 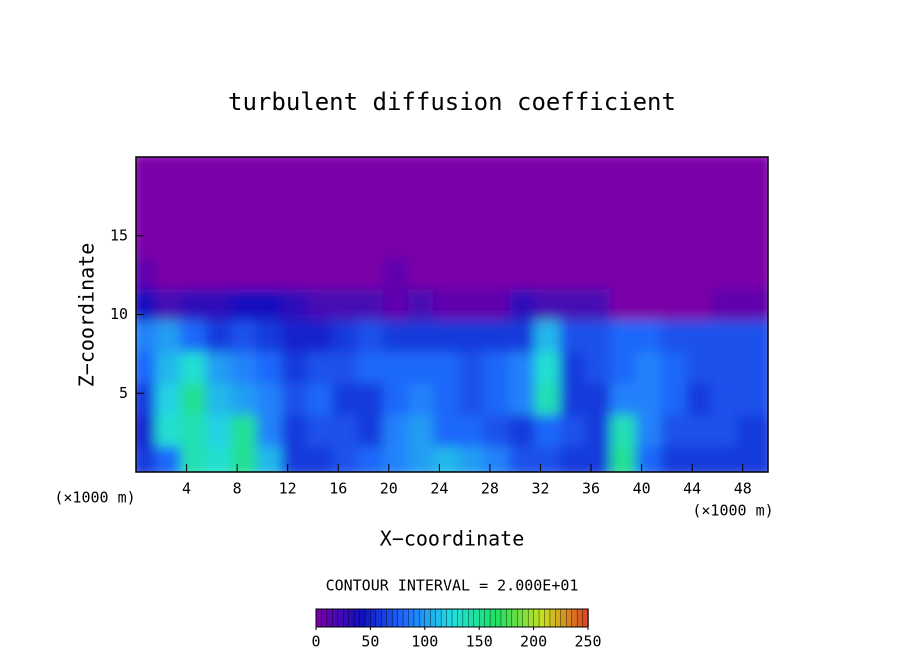 What do you see at coordinates (424, 642) in the screenshot?
I see `colorbar-tick-label: 100` at bounding box center [424, 642].